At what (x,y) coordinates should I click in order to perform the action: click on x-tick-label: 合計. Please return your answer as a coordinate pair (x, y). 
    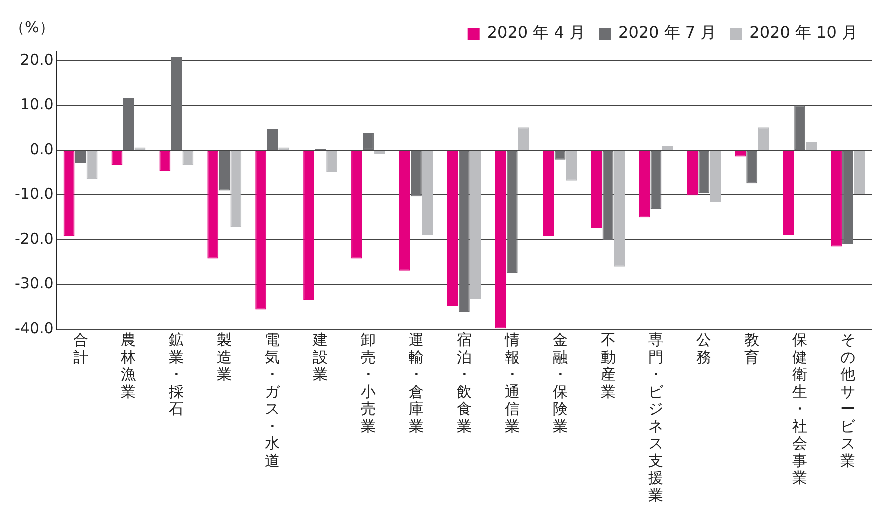
    Looking at the image, I should click on (80, 348).